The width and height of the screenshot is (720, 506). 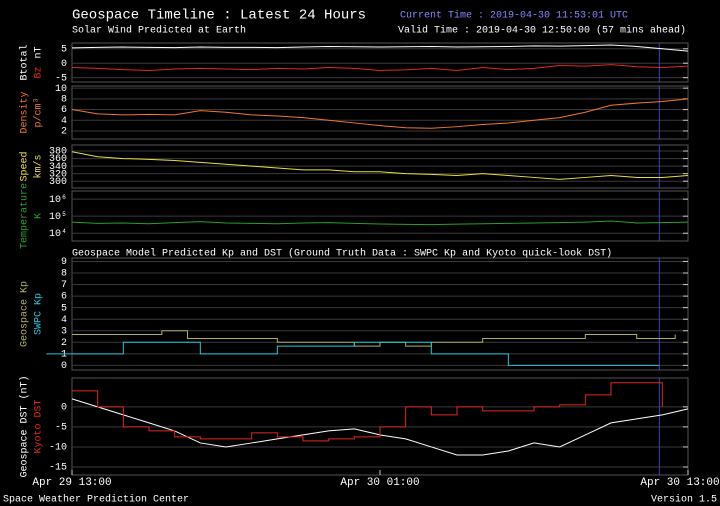 I want to click on y-tick-label: 1, so click(x=64, y=354).